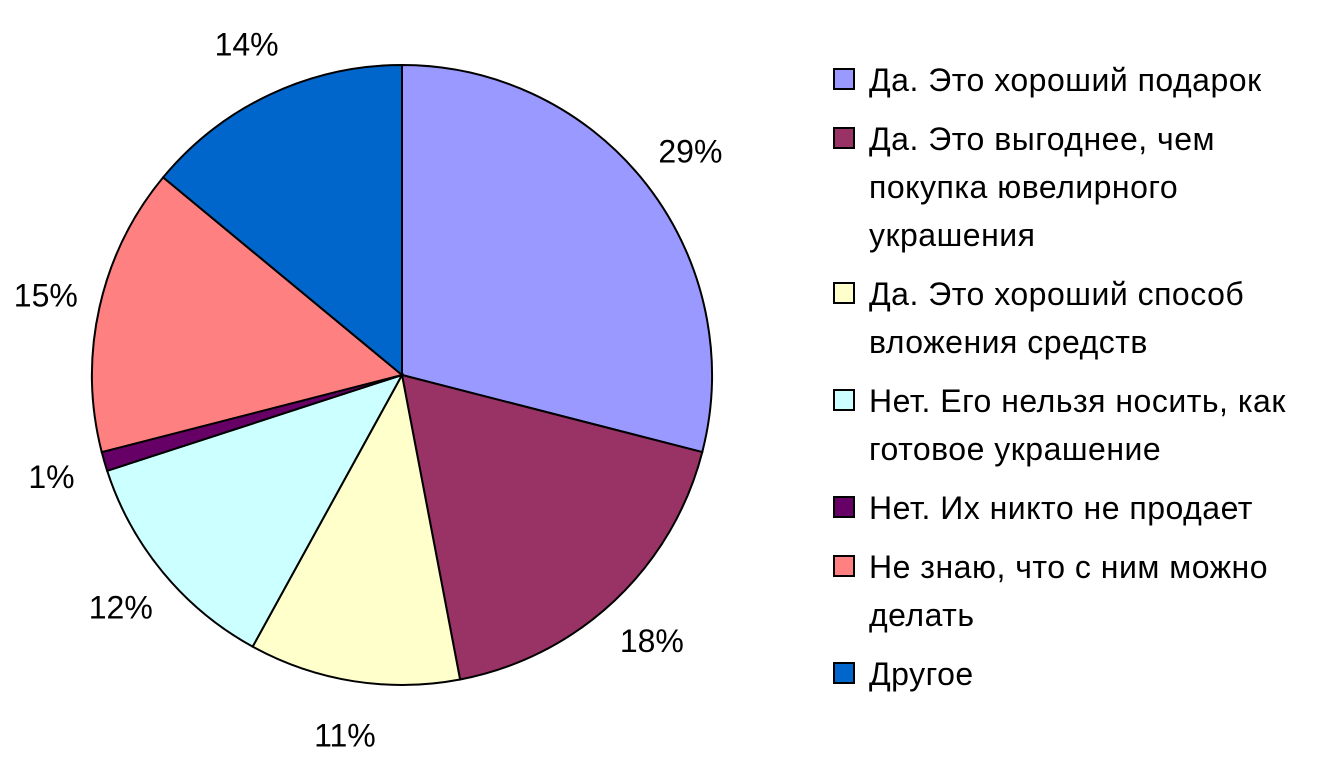 The image size is (1339, 762). What do you see at coordinates (345, 736) in the screenshot?
I see `slice-percent-label: 11%` at bounding box center [345, 736].